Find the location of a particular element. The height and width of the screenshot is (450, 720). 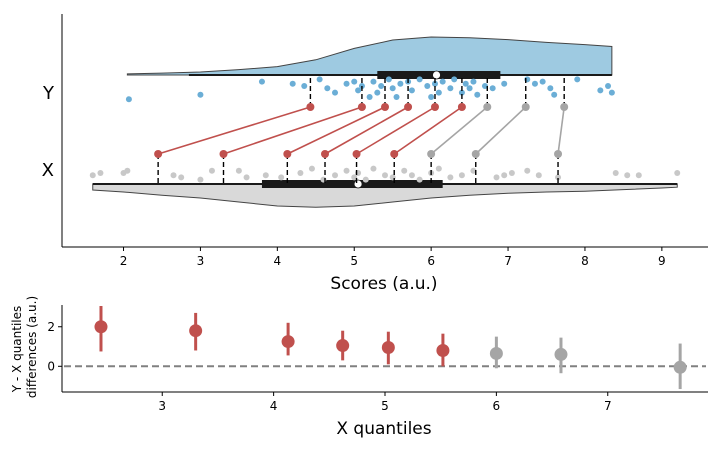

y-category-label-x: X is located at coordinates (48, 170).